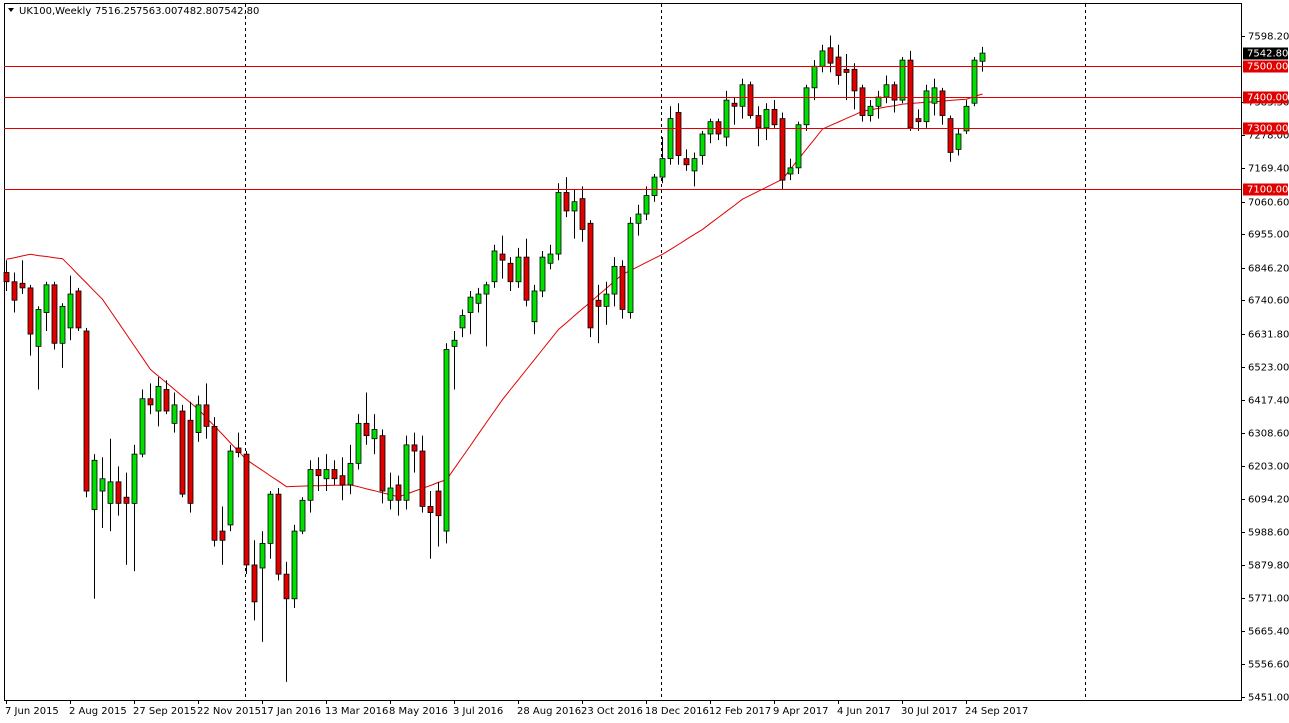 This screenshot has height=723, width=1289. What do you see at coordinates (864, 711) in the screenshot?
I see `x-tick-label: 4 Jun 2017` at bounding box center [864, 711].